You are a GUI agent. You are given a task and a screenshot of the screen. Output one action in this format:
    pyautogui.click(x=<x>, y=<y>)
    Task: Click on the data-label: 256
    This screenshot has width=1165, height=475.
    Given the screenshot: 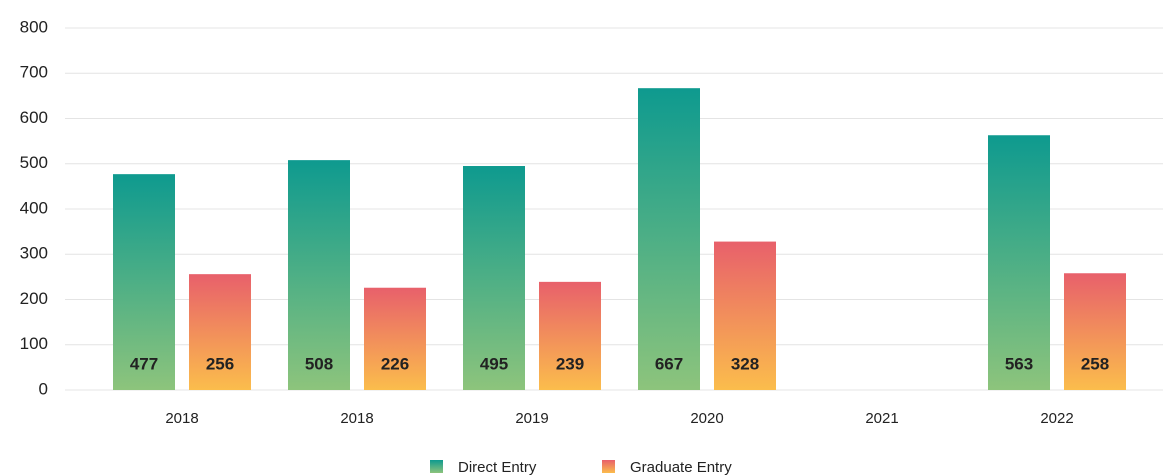 What is the action you would take?
    pyautogui.click(x=220, y=363)
    